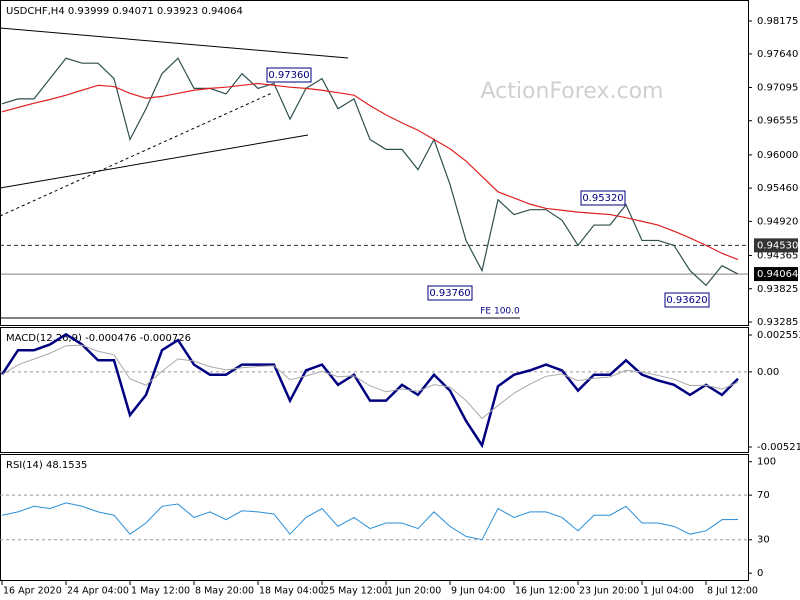 Image resolution: width=800 pixels, height=600 pixels. What do you see at coordinates (545, 591) in the screenshot?
I see `x-tick-label: 16 Jun 12:00` at bounding box center [545, 591].